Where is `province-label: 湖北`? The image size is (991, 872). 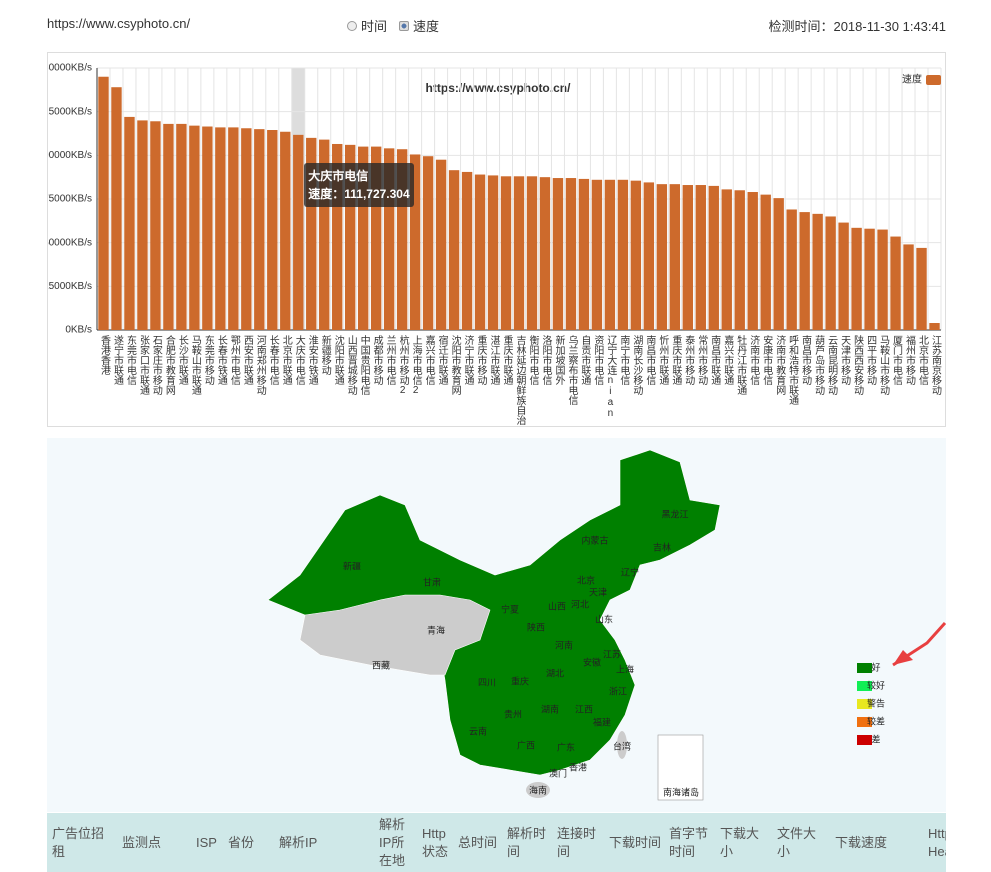 province-label: 湖北 is located at coordinates (555, 673).